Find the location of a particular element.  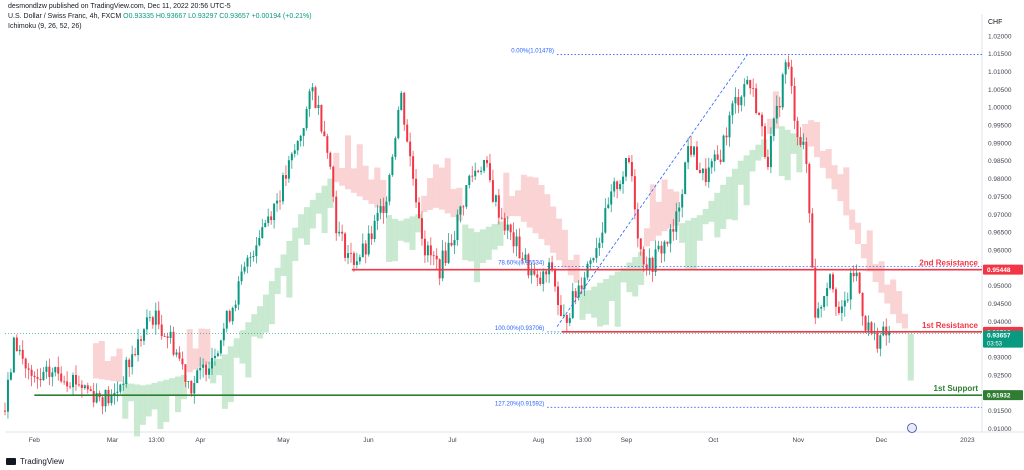

y-tick-label: 0.97000 is located at coordinates (1000, 215).